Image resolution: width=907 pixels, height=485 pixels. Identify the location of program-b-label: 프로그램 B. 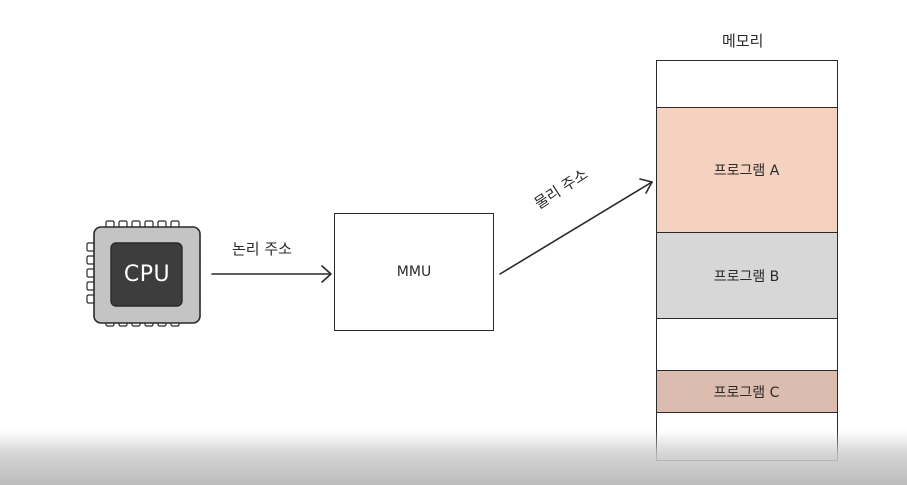
(746, 276).